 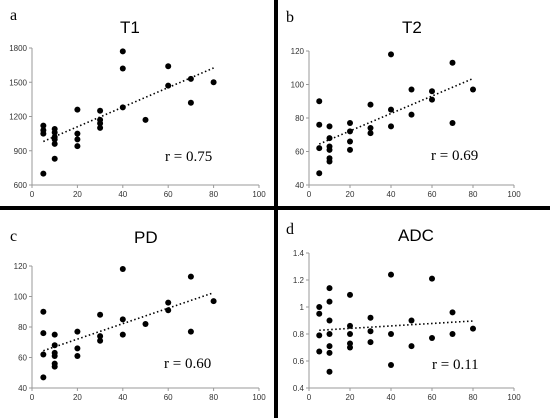 What do you see at coordinates (13, 236) in the screenshot?
I see `panel-label: c` at bounding box center [13, 236].